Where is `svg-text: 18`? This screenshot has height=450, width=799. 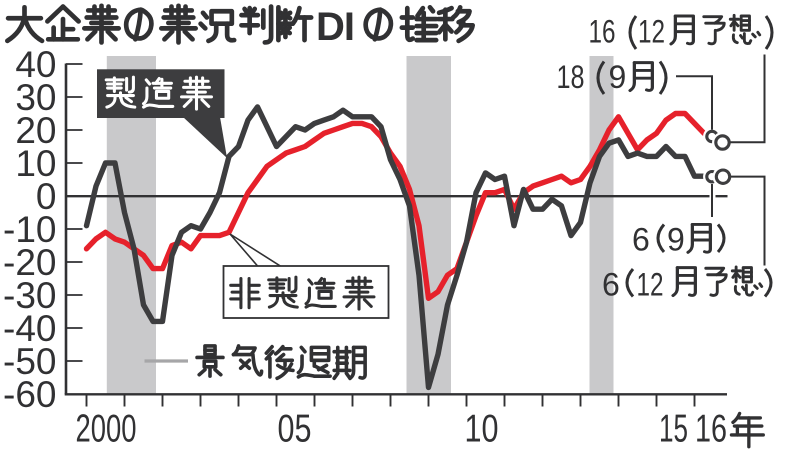 svg-text: 18 is located at coordinates (571, 77).